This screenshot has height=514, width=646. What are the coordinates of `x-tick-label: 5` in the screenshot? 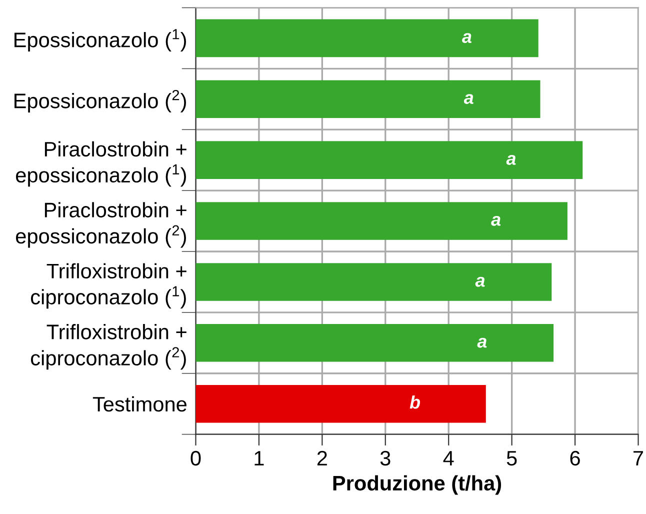 It's located at (511, 458).